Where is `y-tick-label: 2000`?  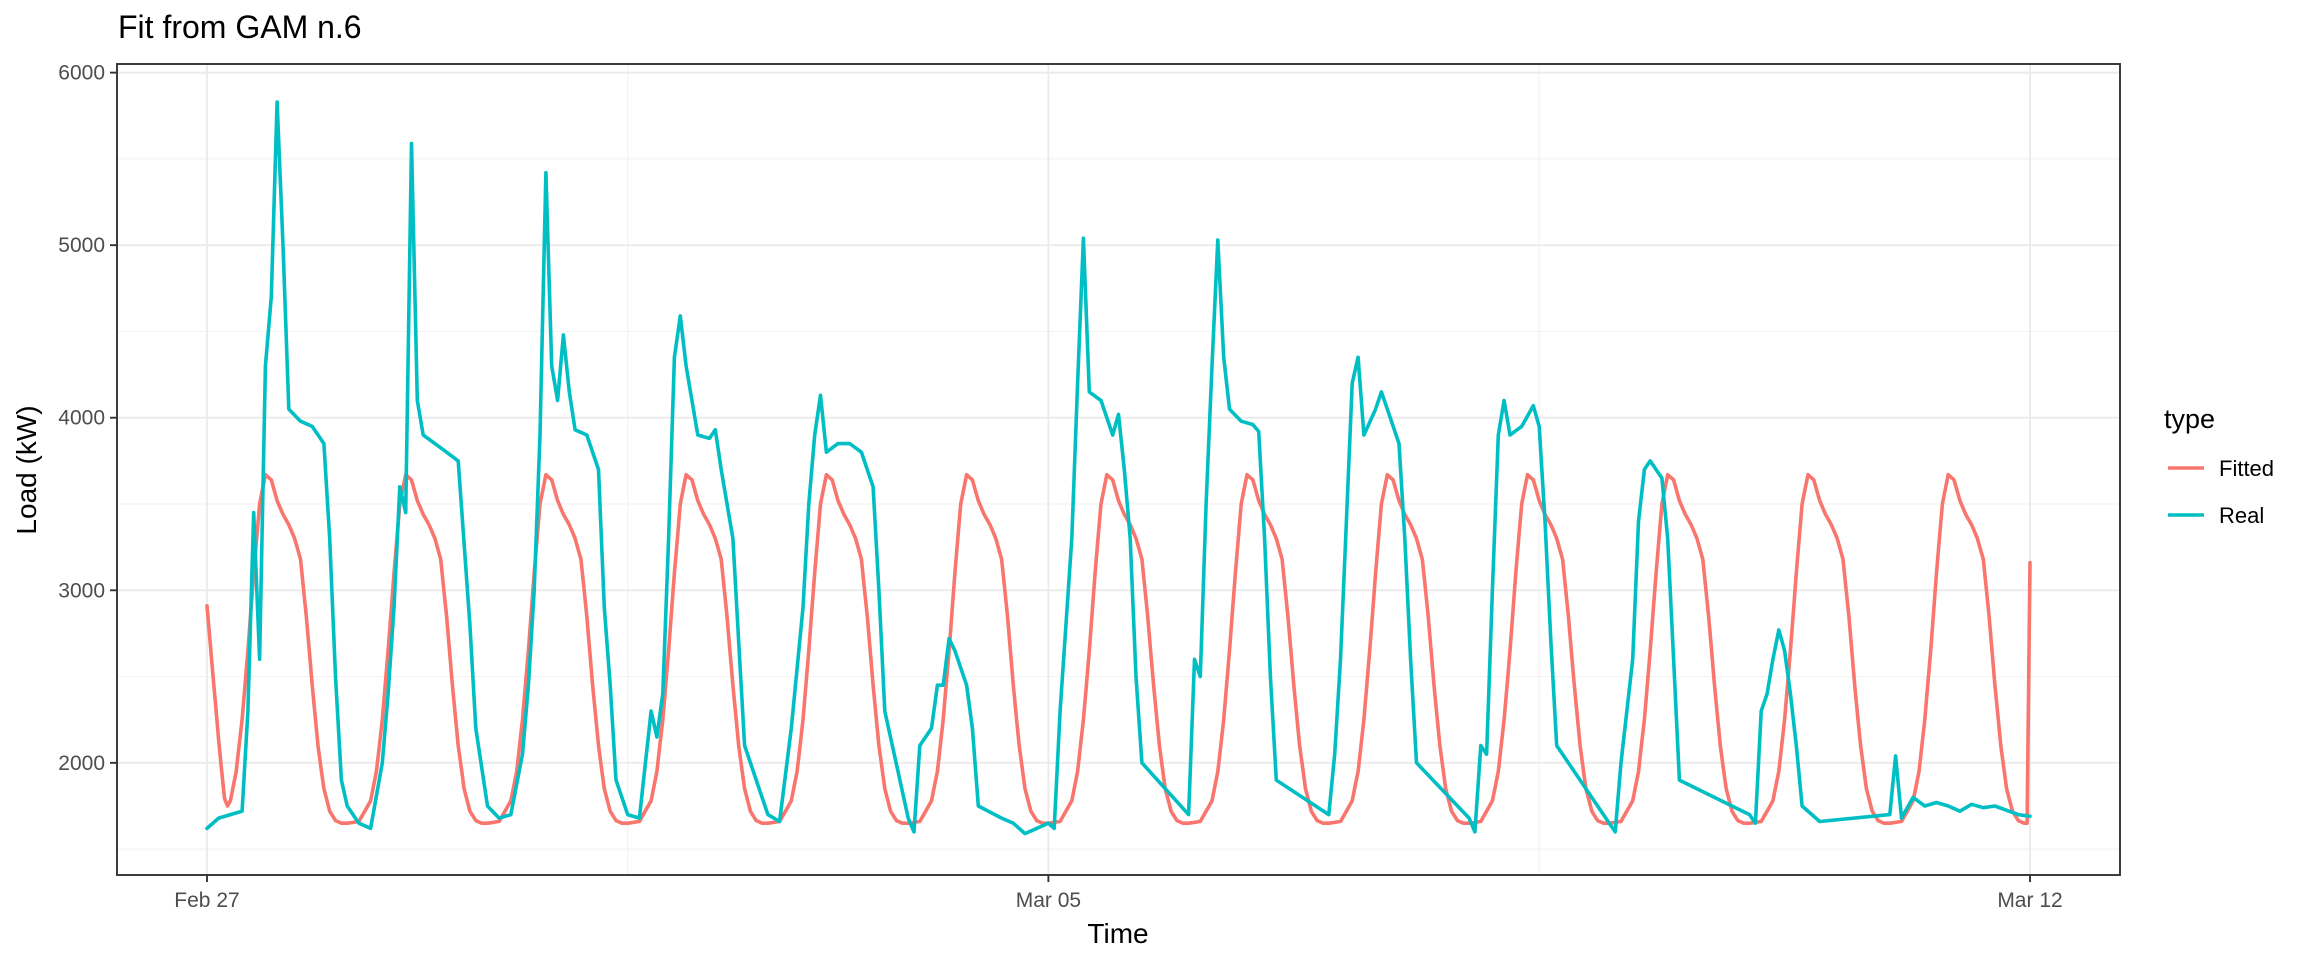 y-tick-label: 2000 is located at coordinates (81, 763).